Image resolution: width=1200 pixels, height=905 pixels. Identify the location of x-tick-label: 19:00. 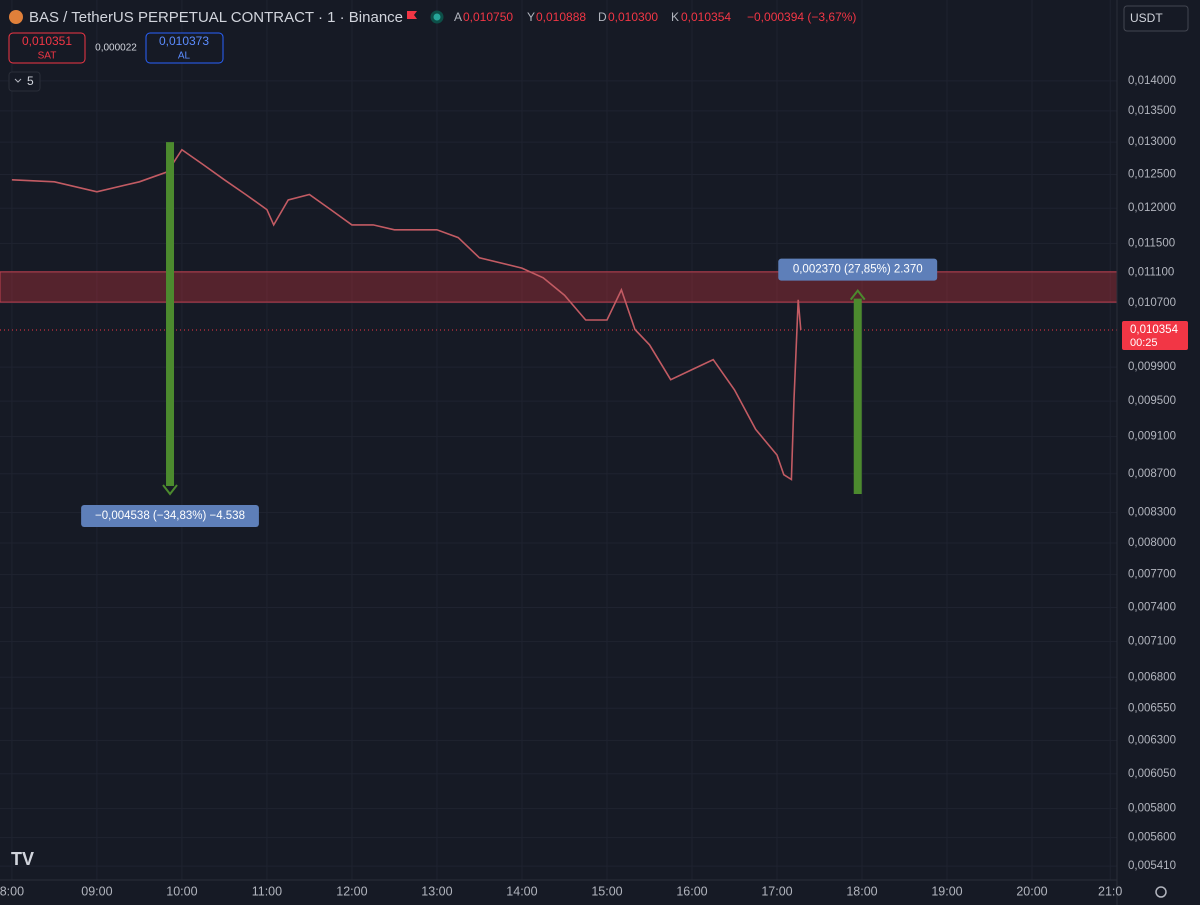
(946, 891).